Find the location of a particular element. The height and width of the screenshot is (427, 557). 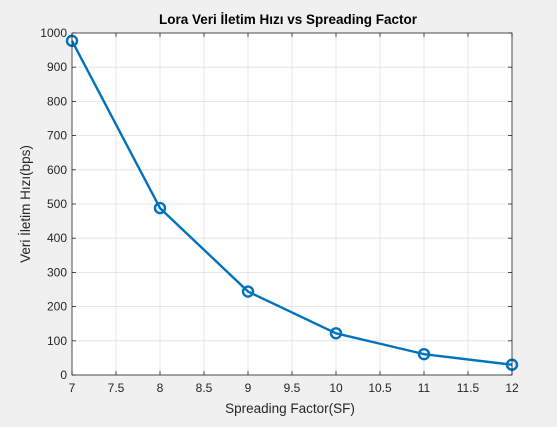

x-tick-label: 7 is located at coordinates (72, 388).